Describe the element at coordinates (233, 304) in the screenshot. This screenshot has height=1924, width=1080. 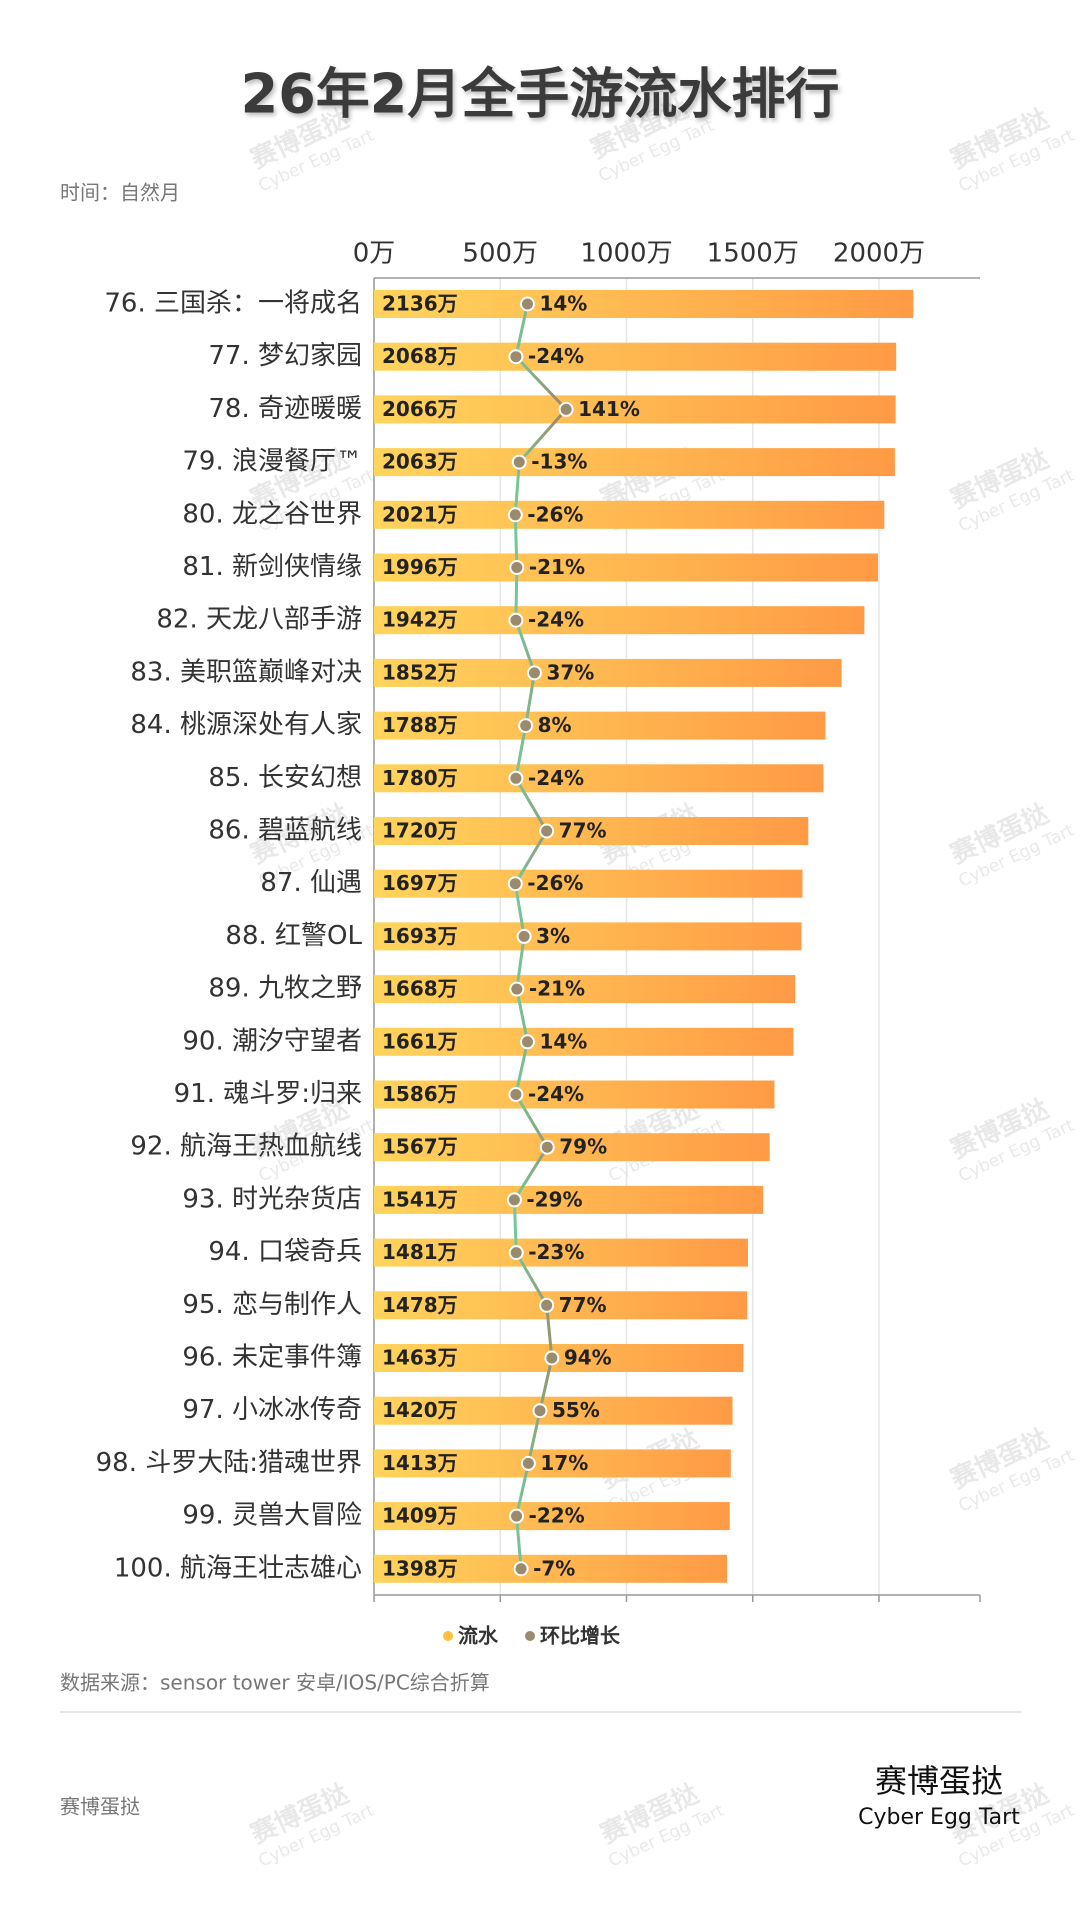
I see `category-label: 76. 三国杀：一将成名` at that location.